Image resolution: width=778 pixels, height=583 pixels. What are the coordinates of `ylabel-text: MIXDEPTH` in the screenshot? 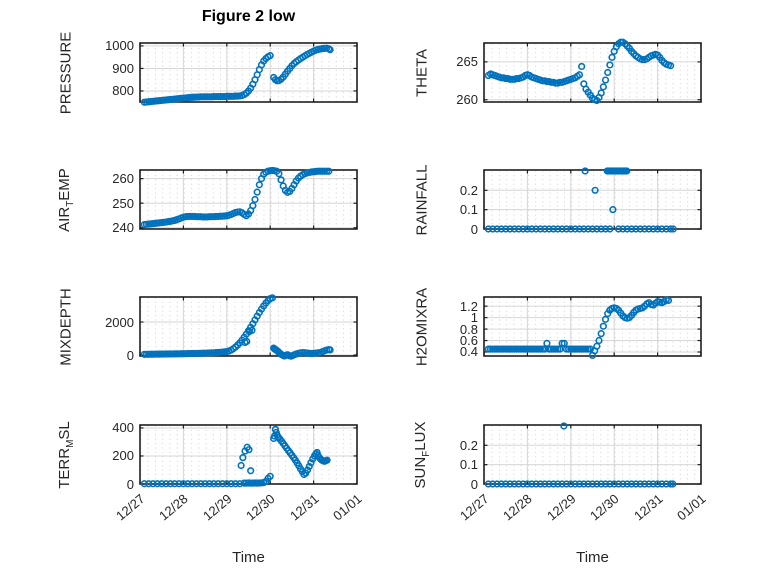 It's located at (66, 326).